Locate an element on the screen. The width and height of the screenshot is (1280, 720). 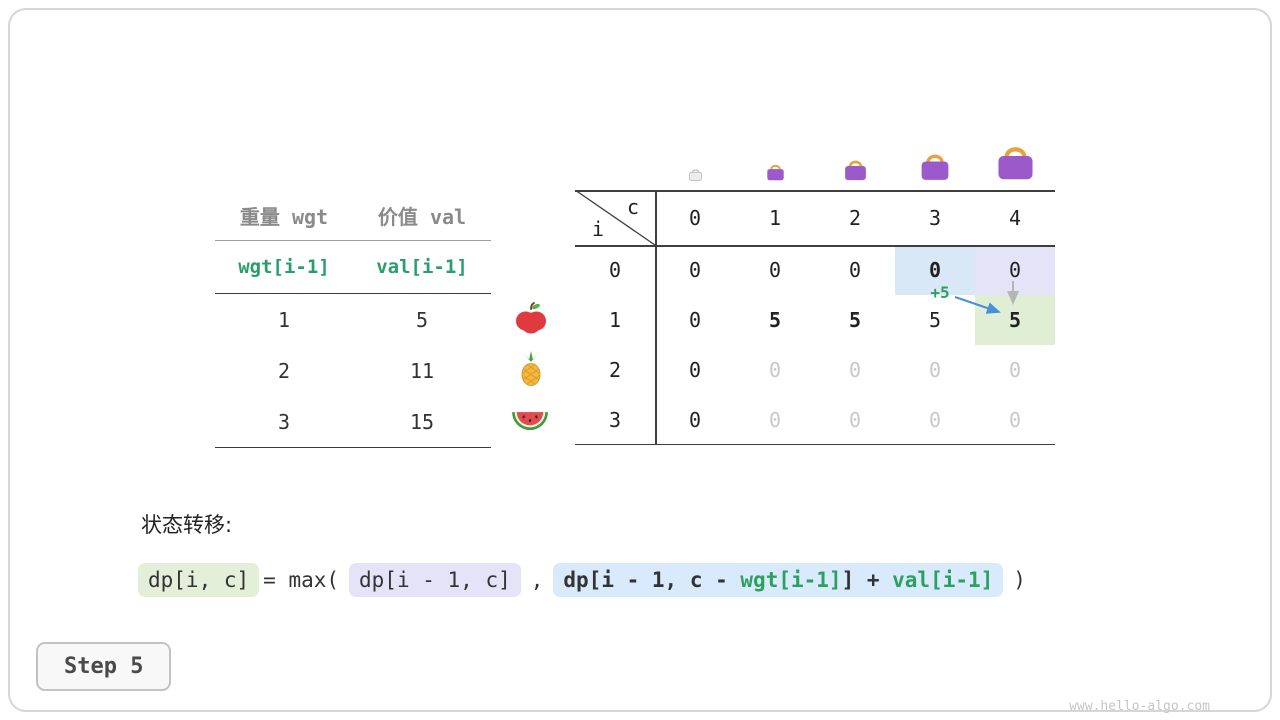
formula-option-take: dp[i - 1, c - wgt[i-1]] + val[i-1] is located at coordinates (778, 580).